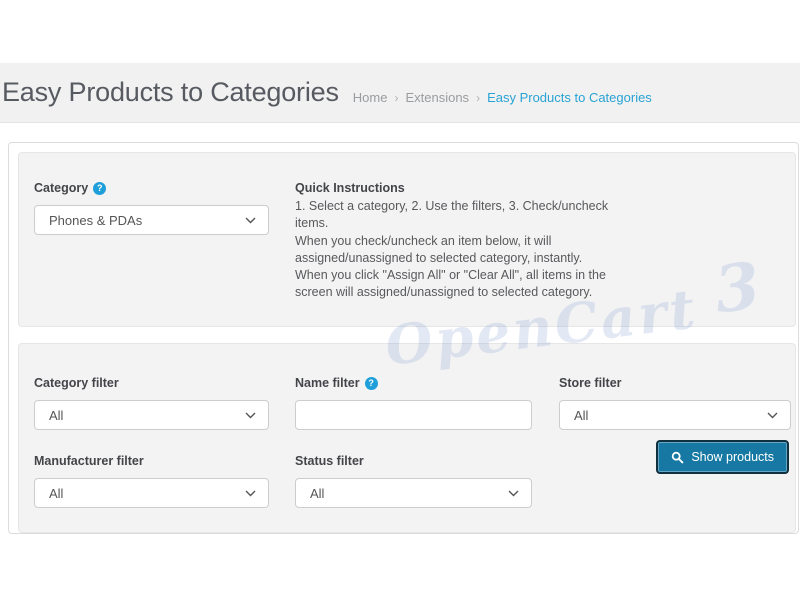 The height and width of the screenshot is (600, 800). Describe the element at coordinates (413, 493) in the screenshot. I see `status-filter-select: All` at that location.